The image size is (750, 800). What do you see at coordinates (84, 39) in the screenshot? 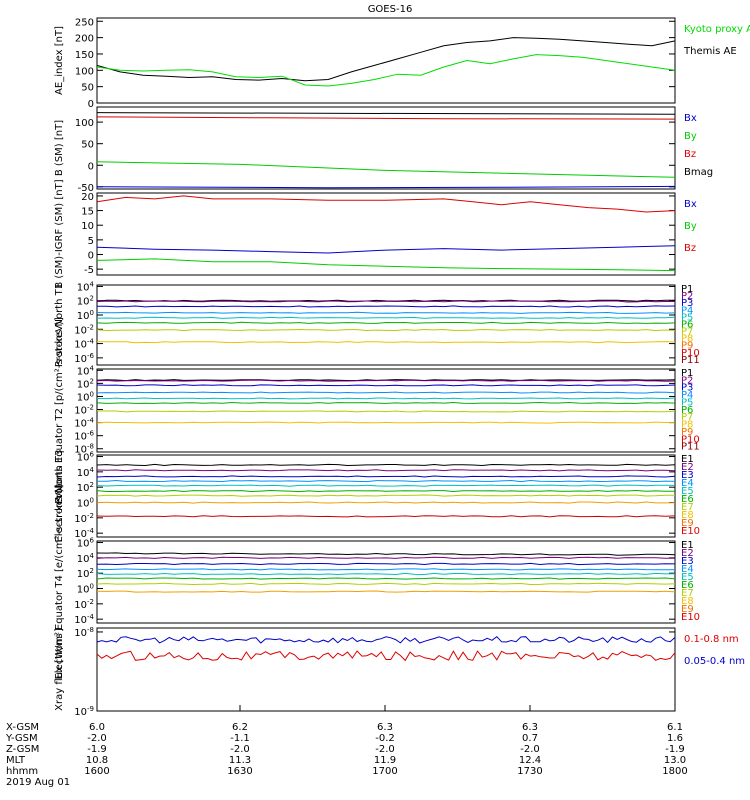
I see `y-tick-label: 200` at bounding box center [84, 39].